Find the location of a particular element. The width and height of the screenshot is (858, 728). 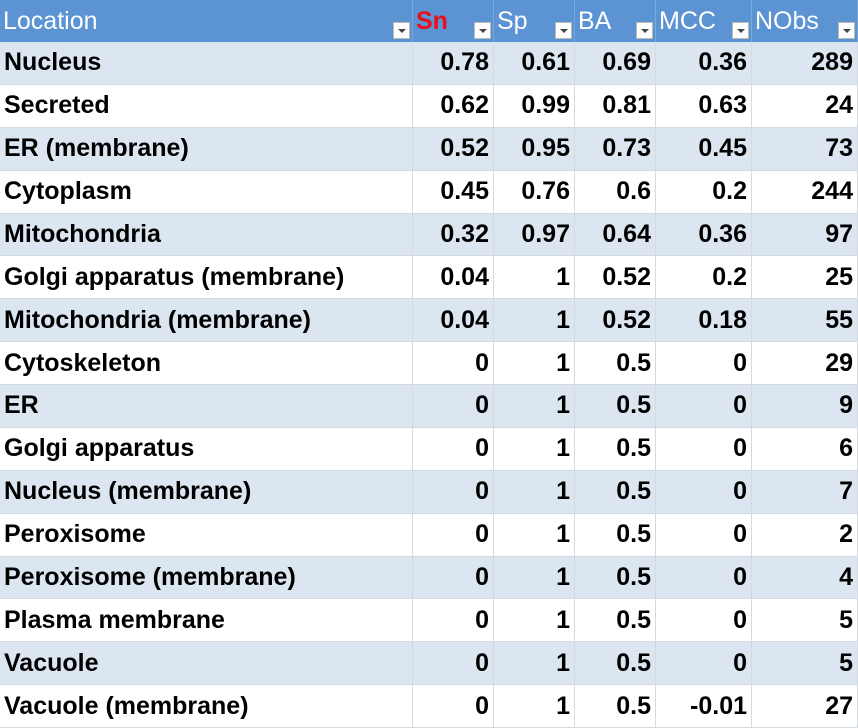

value-cell: 0.78 is located at coordinates (453, 63).